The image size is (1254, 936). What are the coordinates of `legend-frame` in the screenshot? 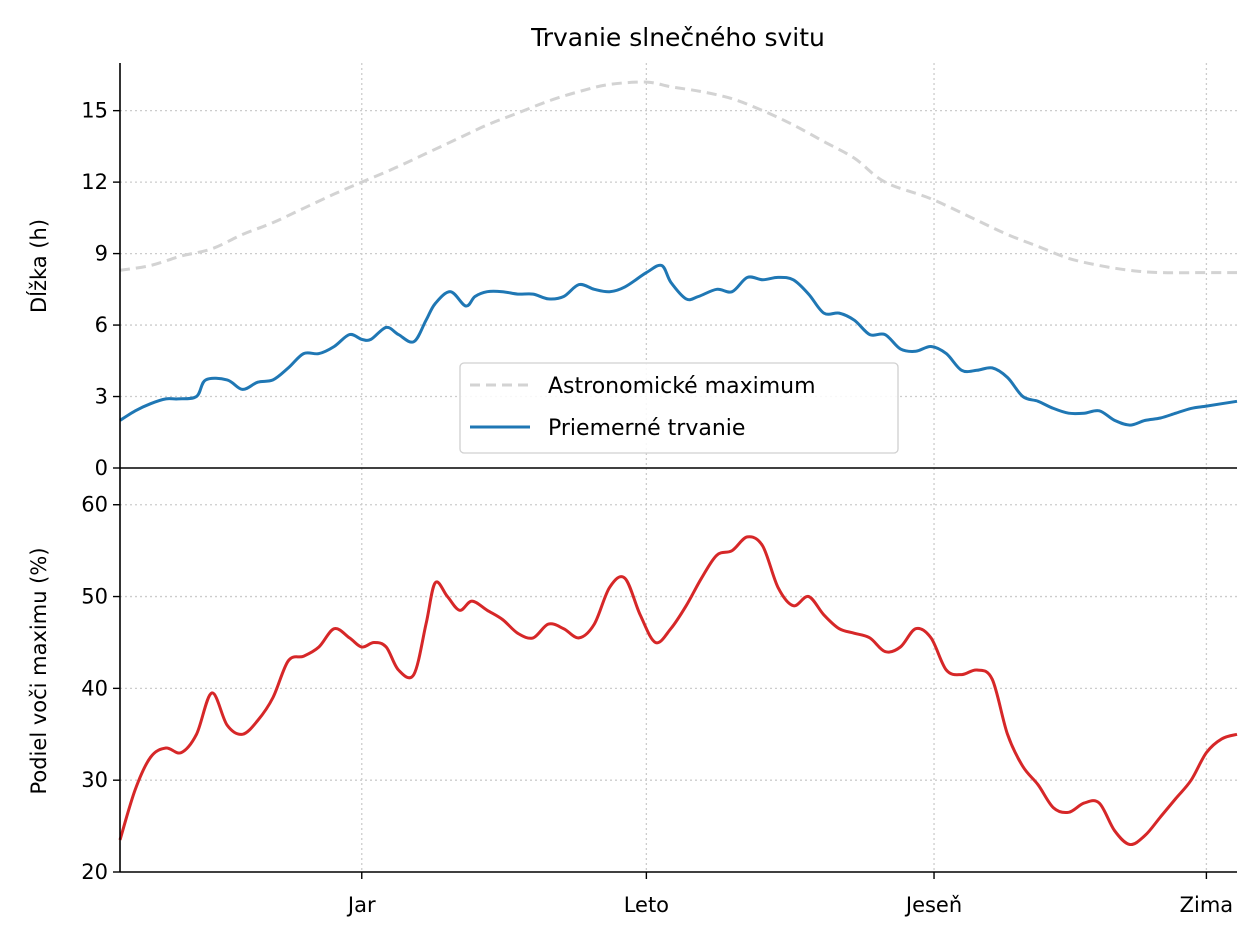 It's located at (679, 408).